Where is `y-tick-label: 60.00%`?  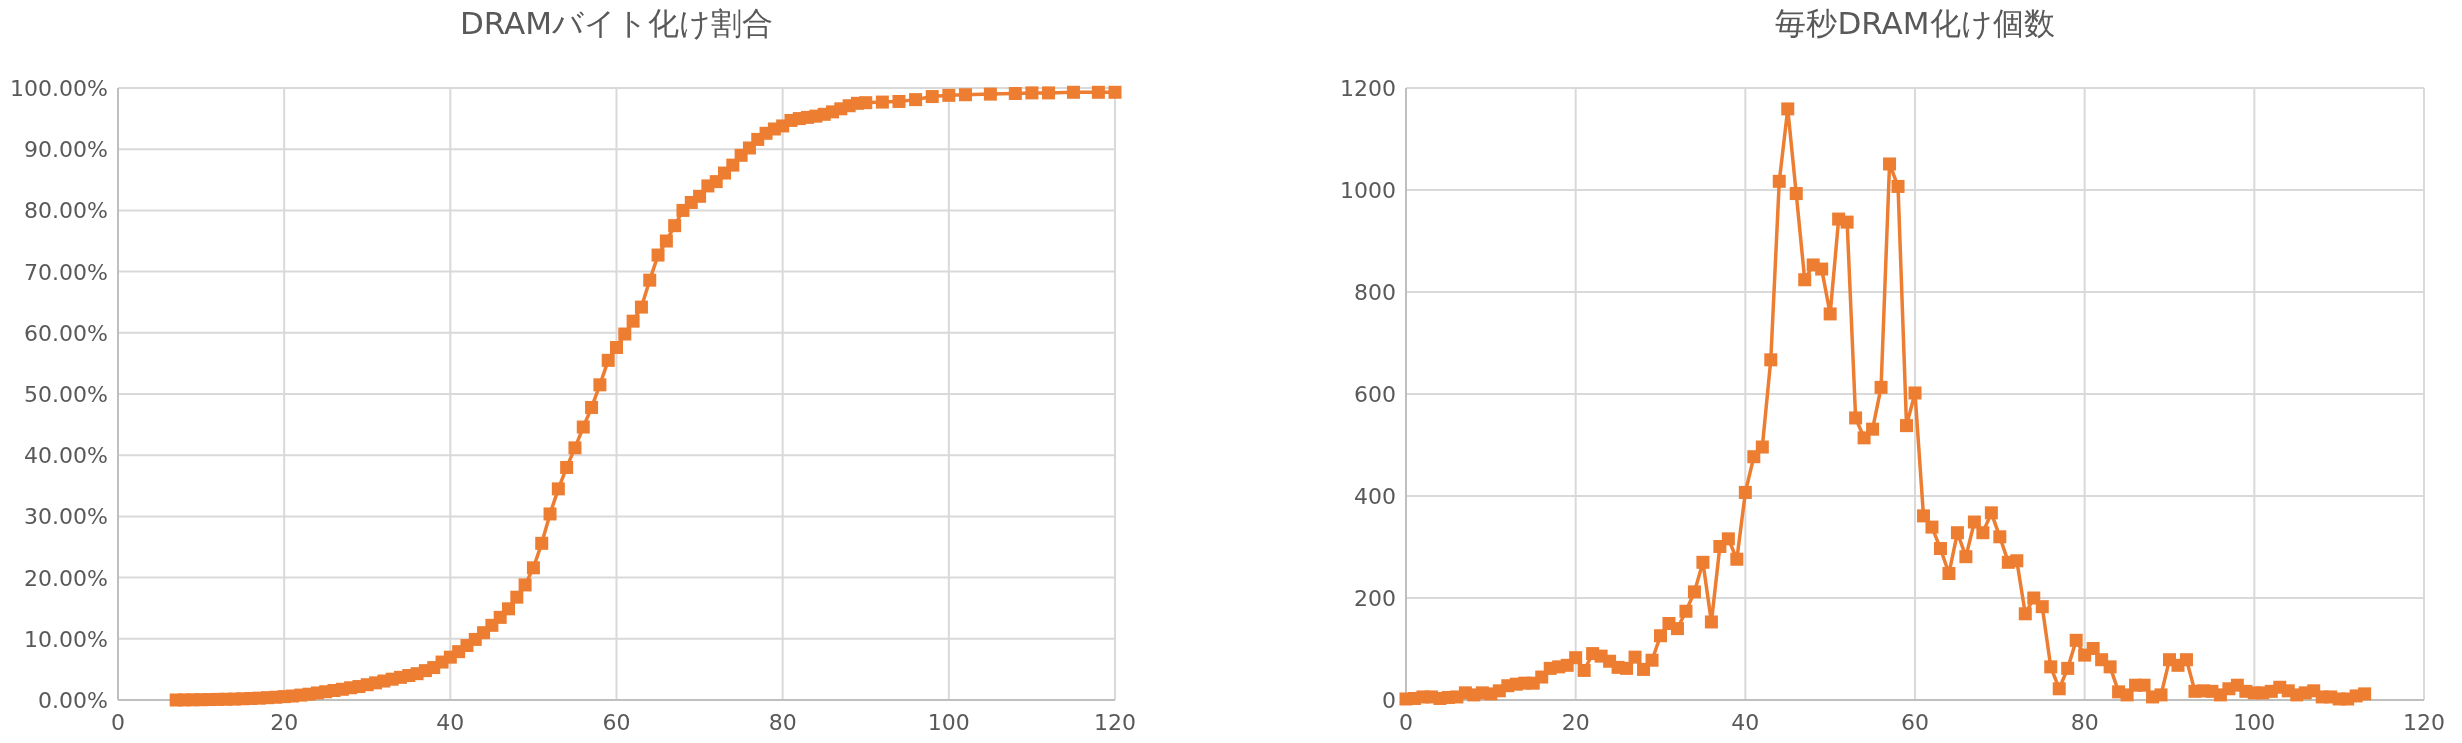 y-tick-label: 60.00% is located at coordinates (66, 333).